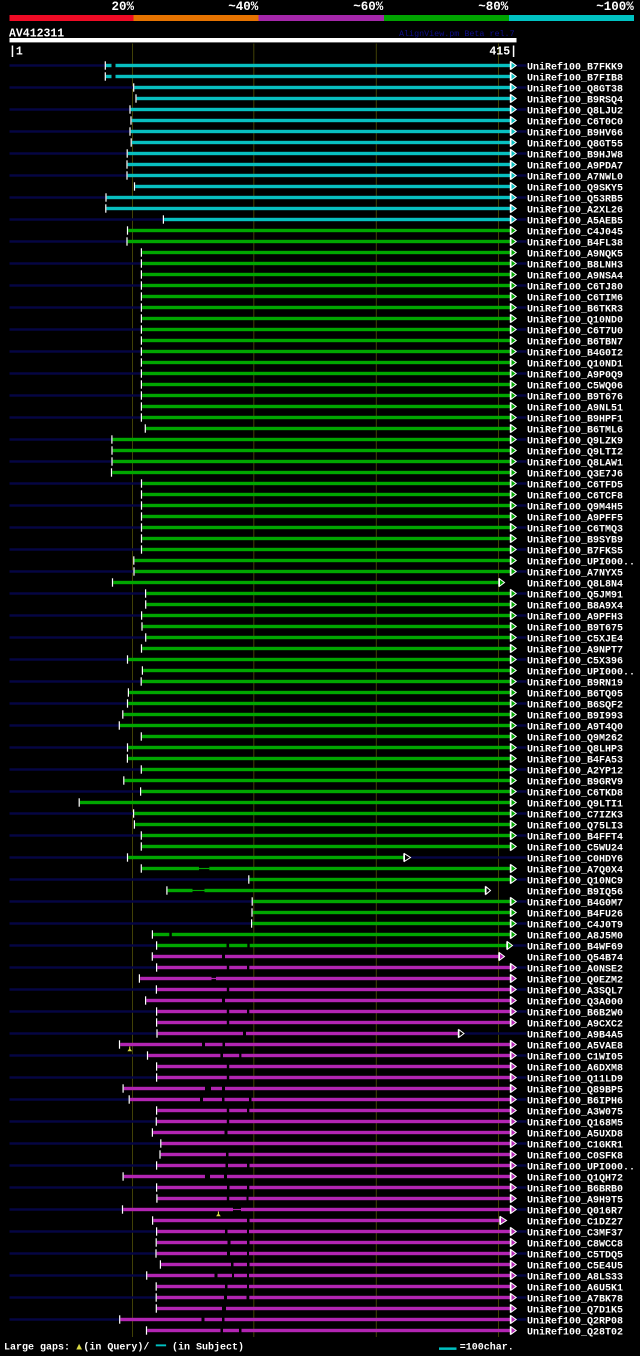 Image resolution: width=640 pixels, height=1356 pixels. I want to click on svg-text: UniRef100_C5WQ06, so click(575, 386).